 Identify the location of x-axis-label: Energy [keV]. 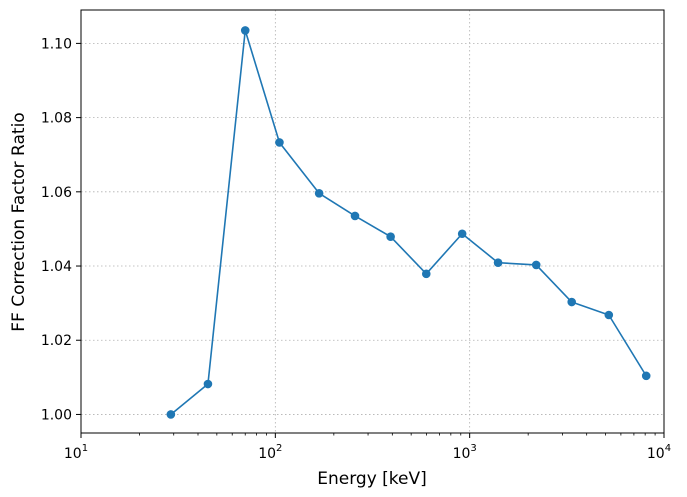
(372, 479).